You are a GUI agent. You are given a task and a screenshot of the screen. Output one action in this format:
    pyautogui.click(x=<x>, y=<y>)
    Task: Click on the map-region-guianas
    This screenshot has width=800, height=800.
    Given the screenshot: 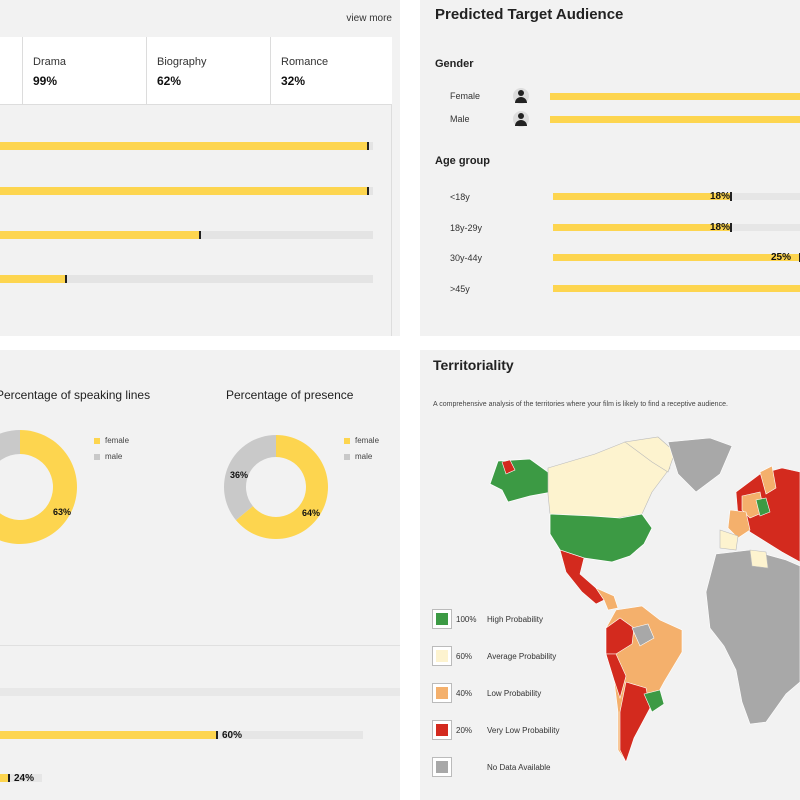 What is the action you would take?
    pyautogui.click(x=643, y=635)
    